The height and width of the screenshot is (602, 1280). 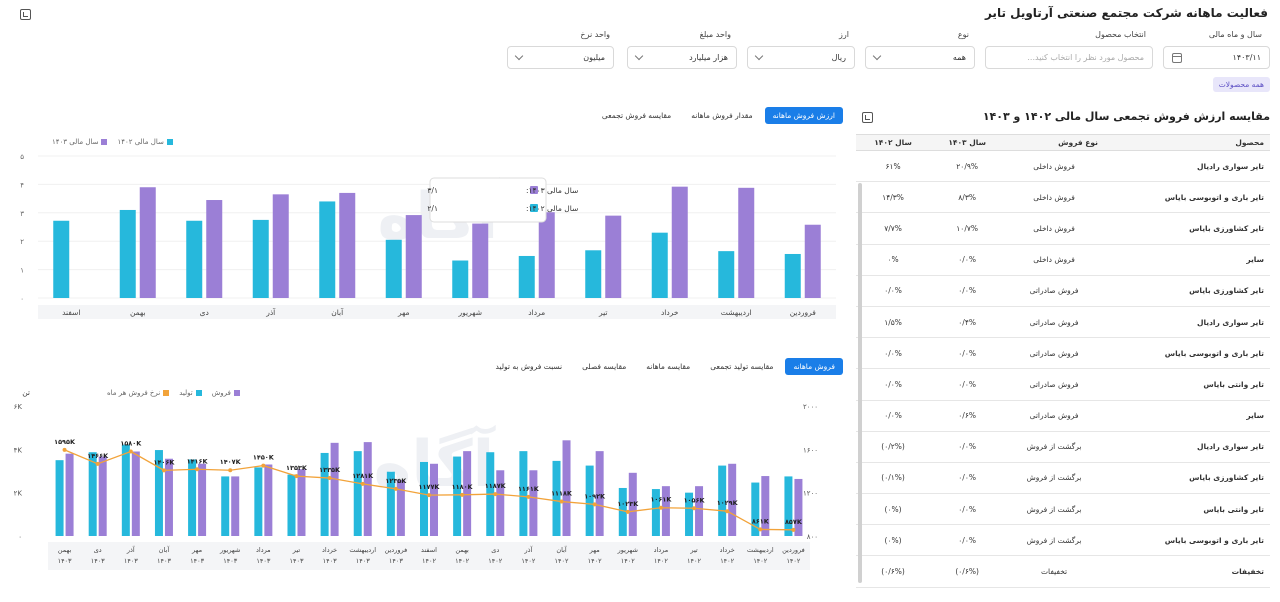 I want to click on rate-data-label: ۱۰۶۱K, so click(x=661, y=500).